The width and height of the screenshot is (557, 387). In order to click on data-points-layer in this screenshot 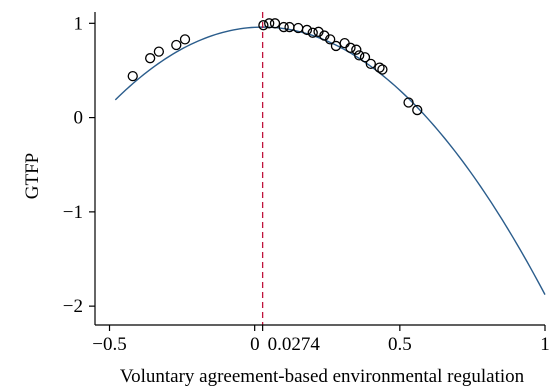, I will do `click(275, 67)`.